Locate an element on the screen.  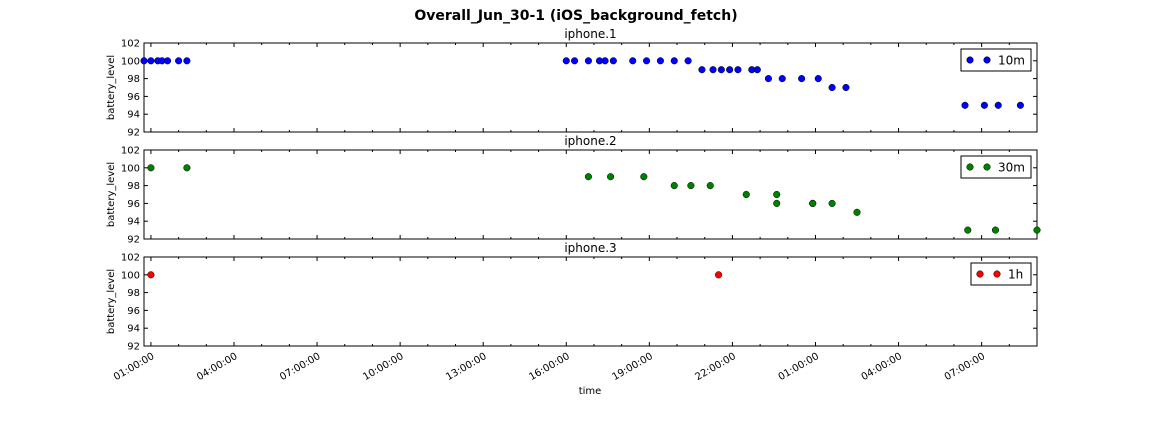
x-tick-label: 13:00:00 is located at coordinates (466, 367).